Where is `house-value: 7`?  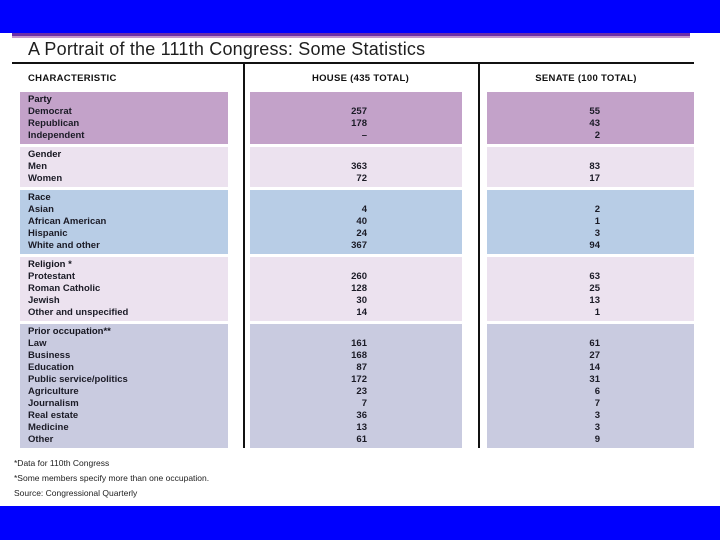 house-value: 7 is located at coordinates (364, 403).